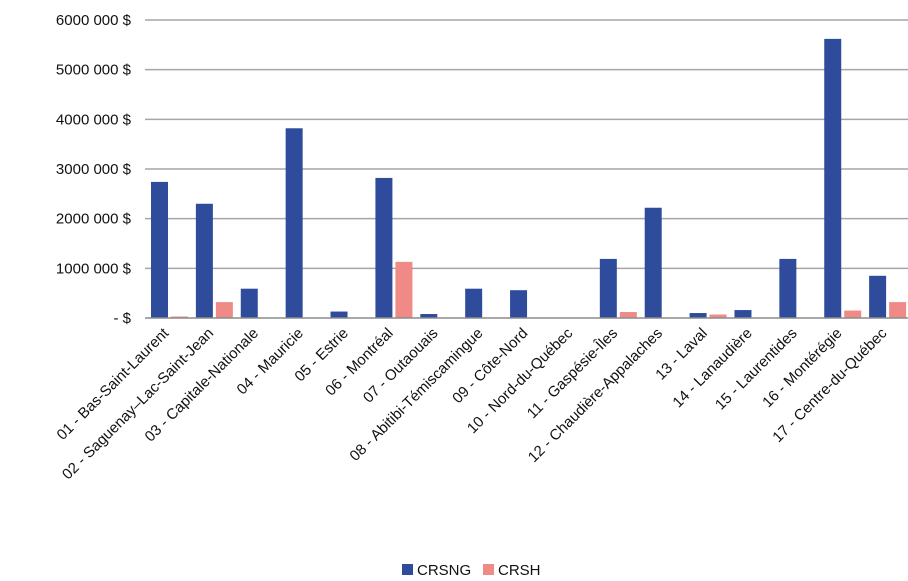 Image resolution: width=908 pixels, height=581 pixels. Describe the element at coordinates (519, 570) in the screenshot. I see `legend-label-crsh: CRSH` at that location.